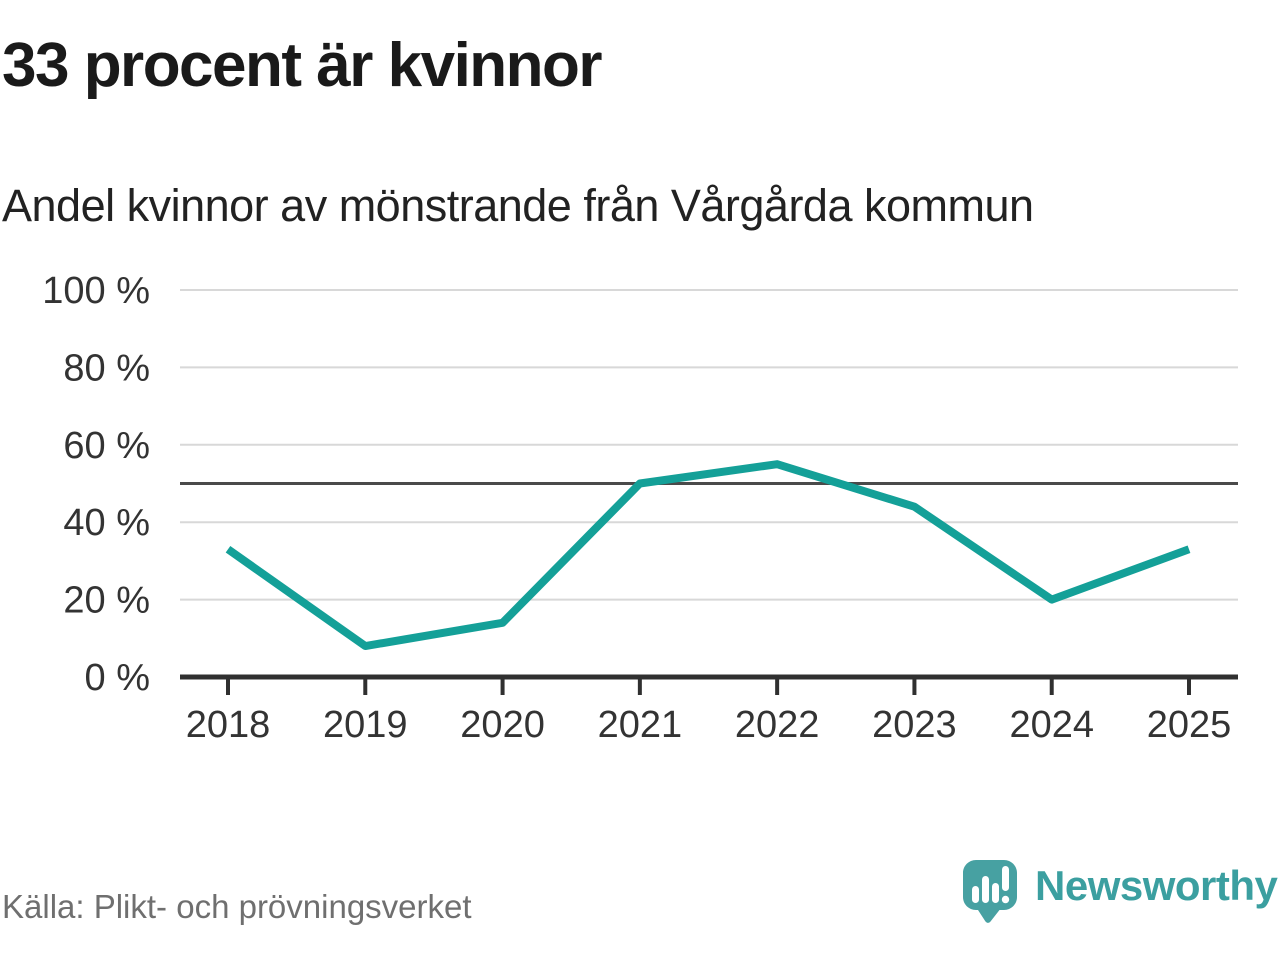 This screenshot has height=960, width=1280. I want to click on x-axis-label-2021: 2021, so click(640, 725).